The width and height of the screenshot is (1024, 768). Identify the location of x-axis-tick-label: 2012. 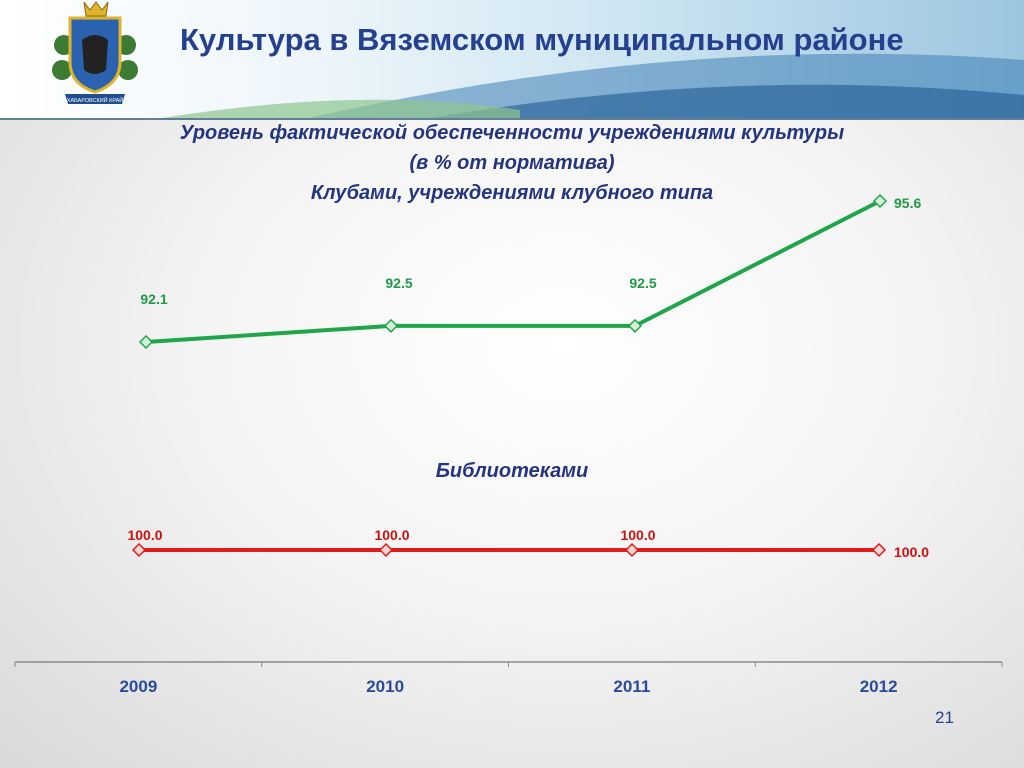
(879, 686).